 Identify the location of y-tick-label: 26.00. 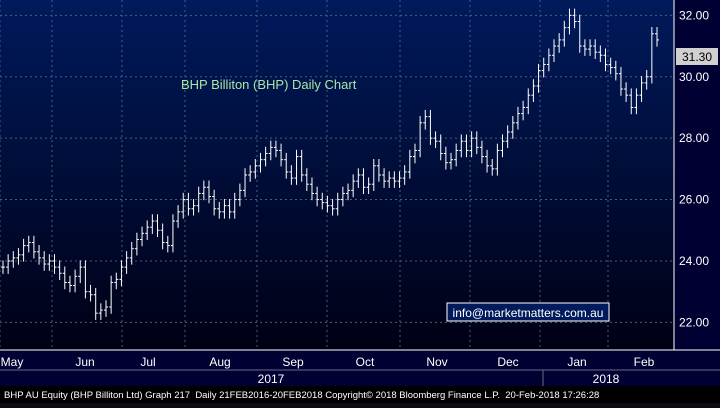
(694, 200).